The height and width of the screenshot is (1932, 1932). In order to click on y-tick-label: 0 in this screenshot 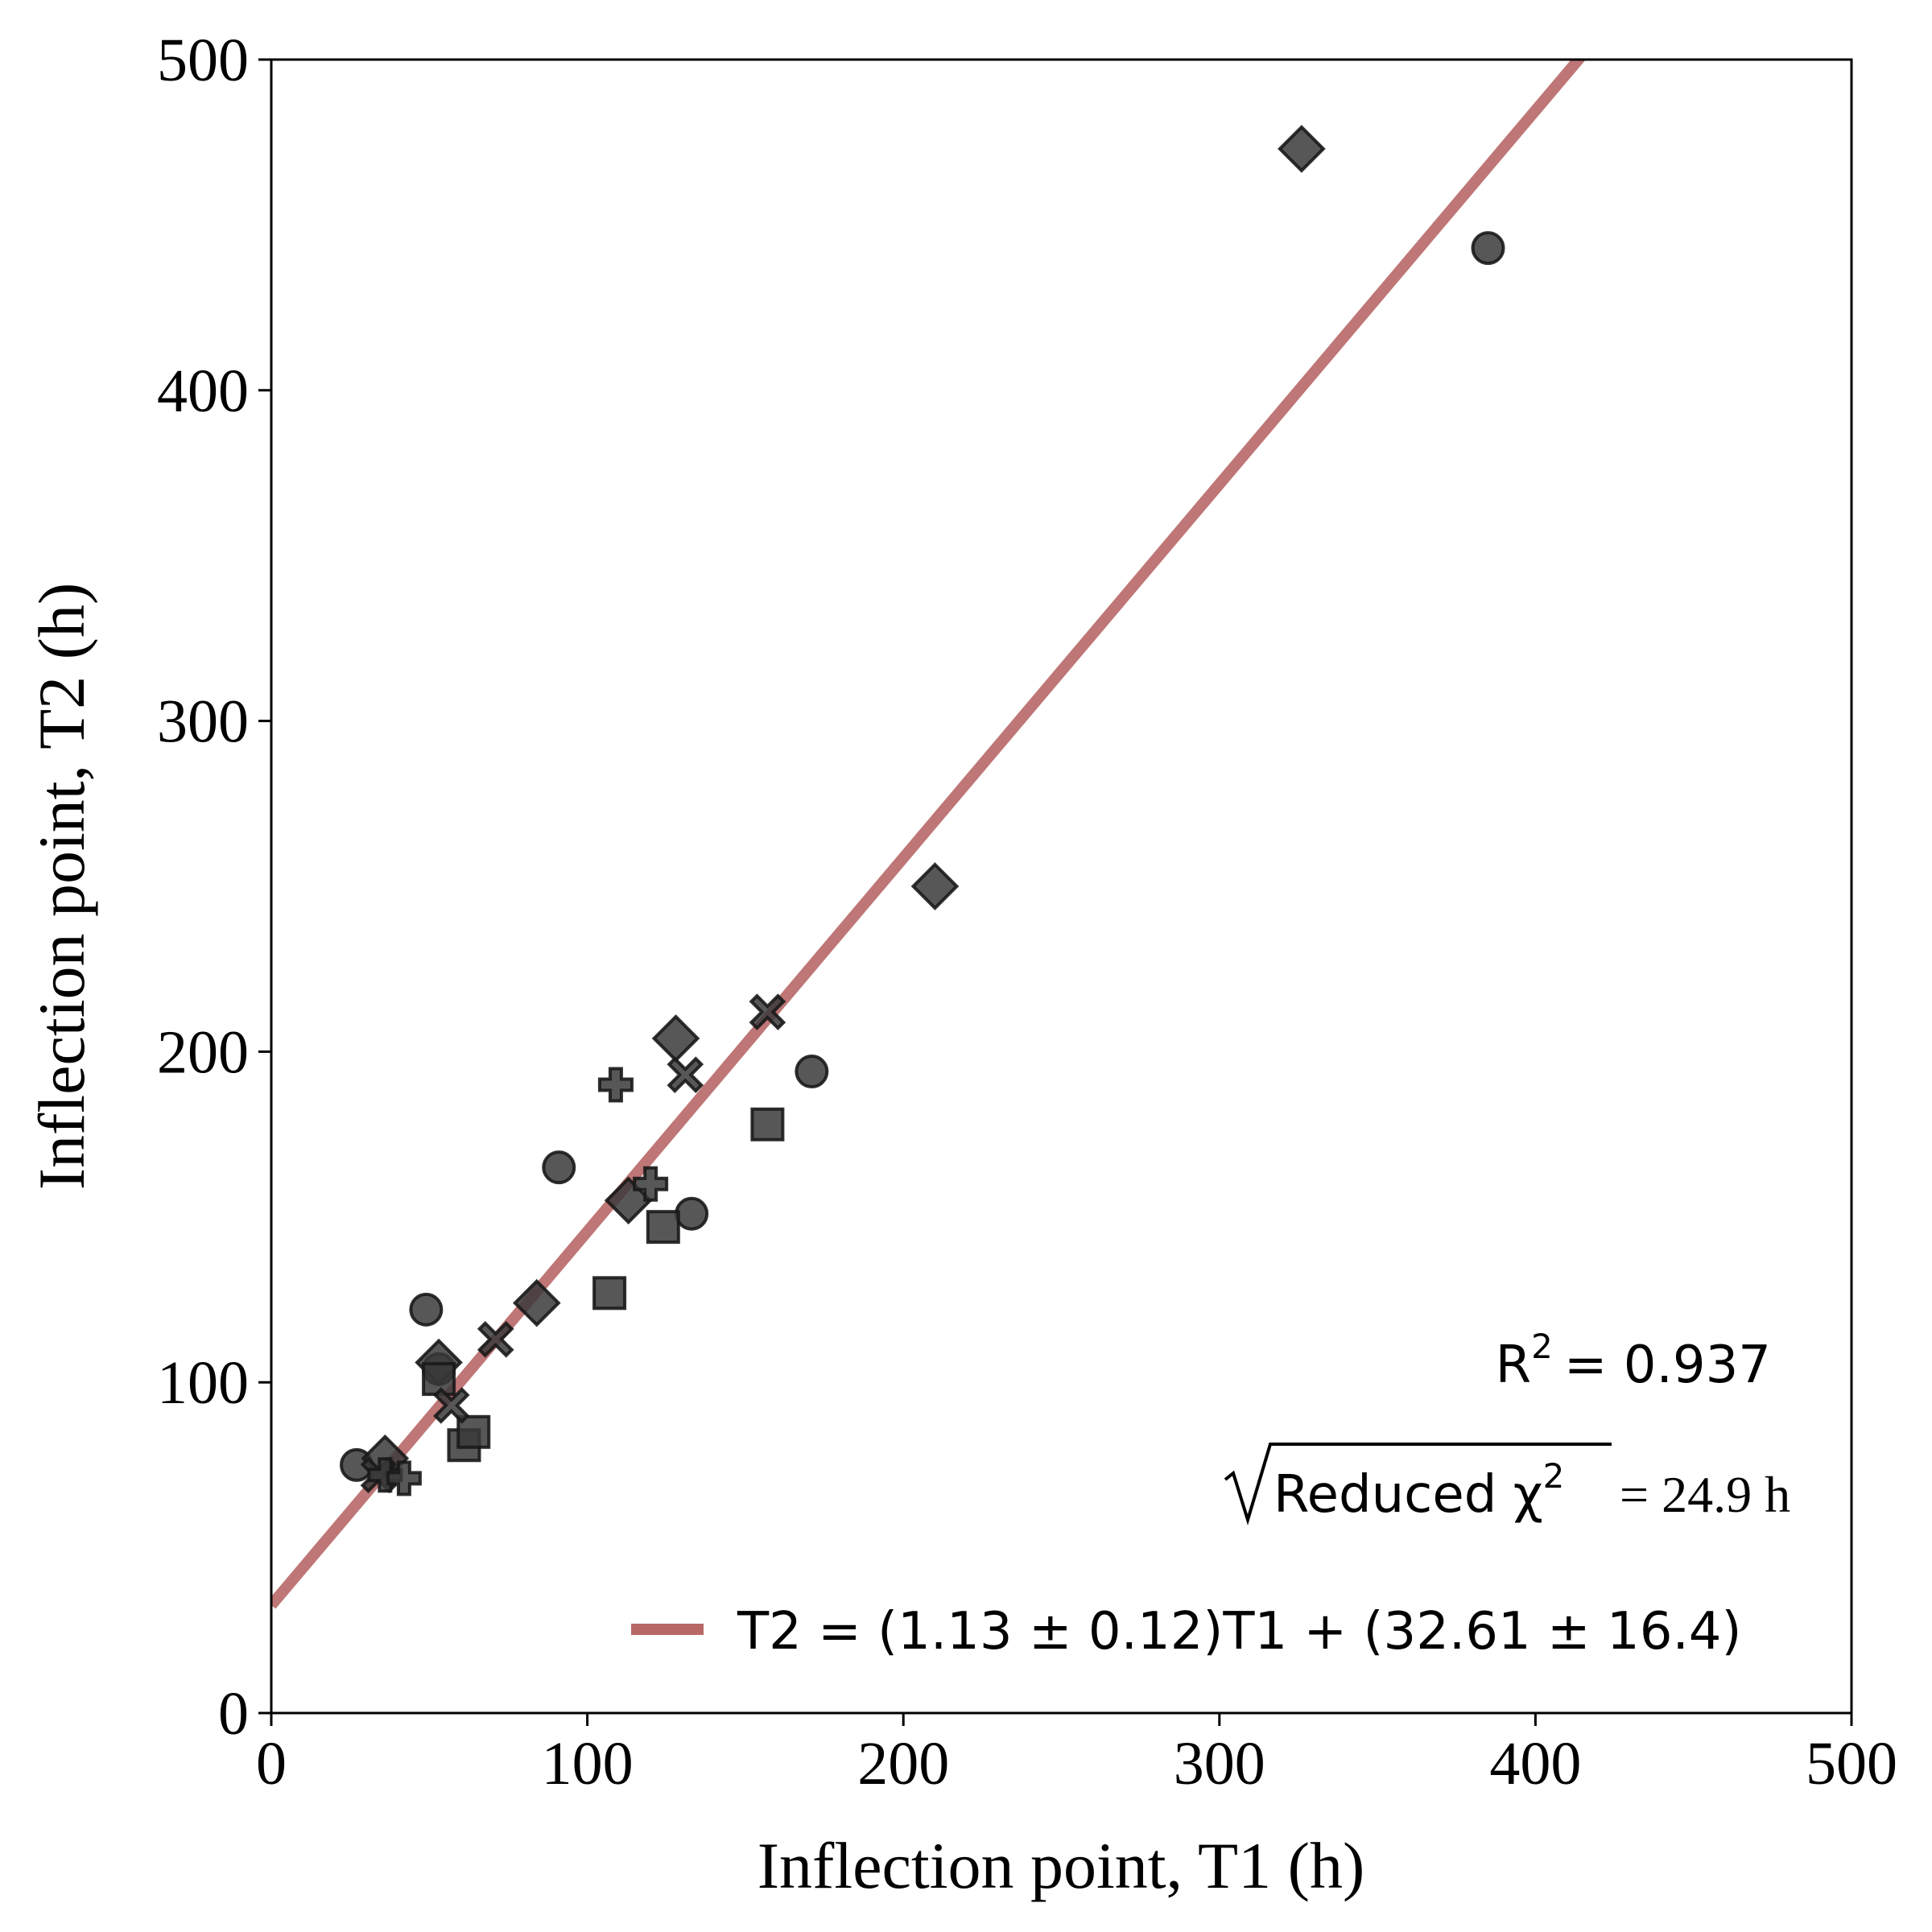, I will do `click(233, 1714)`.